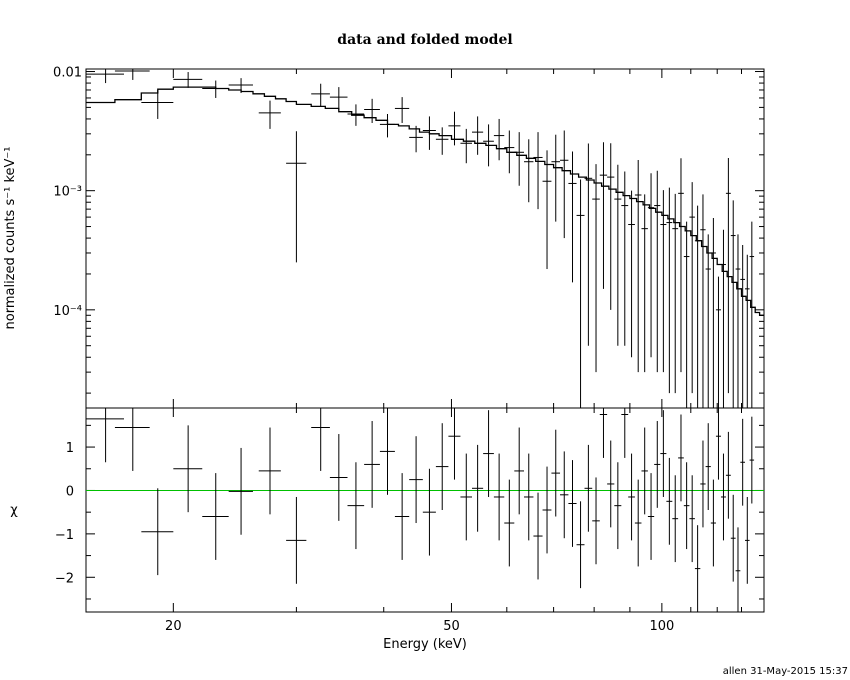 The image size is (850, 680). Describe the element at coordinates (64, 578) in the screenshot. I see `y-tick-label: −2` at that location.